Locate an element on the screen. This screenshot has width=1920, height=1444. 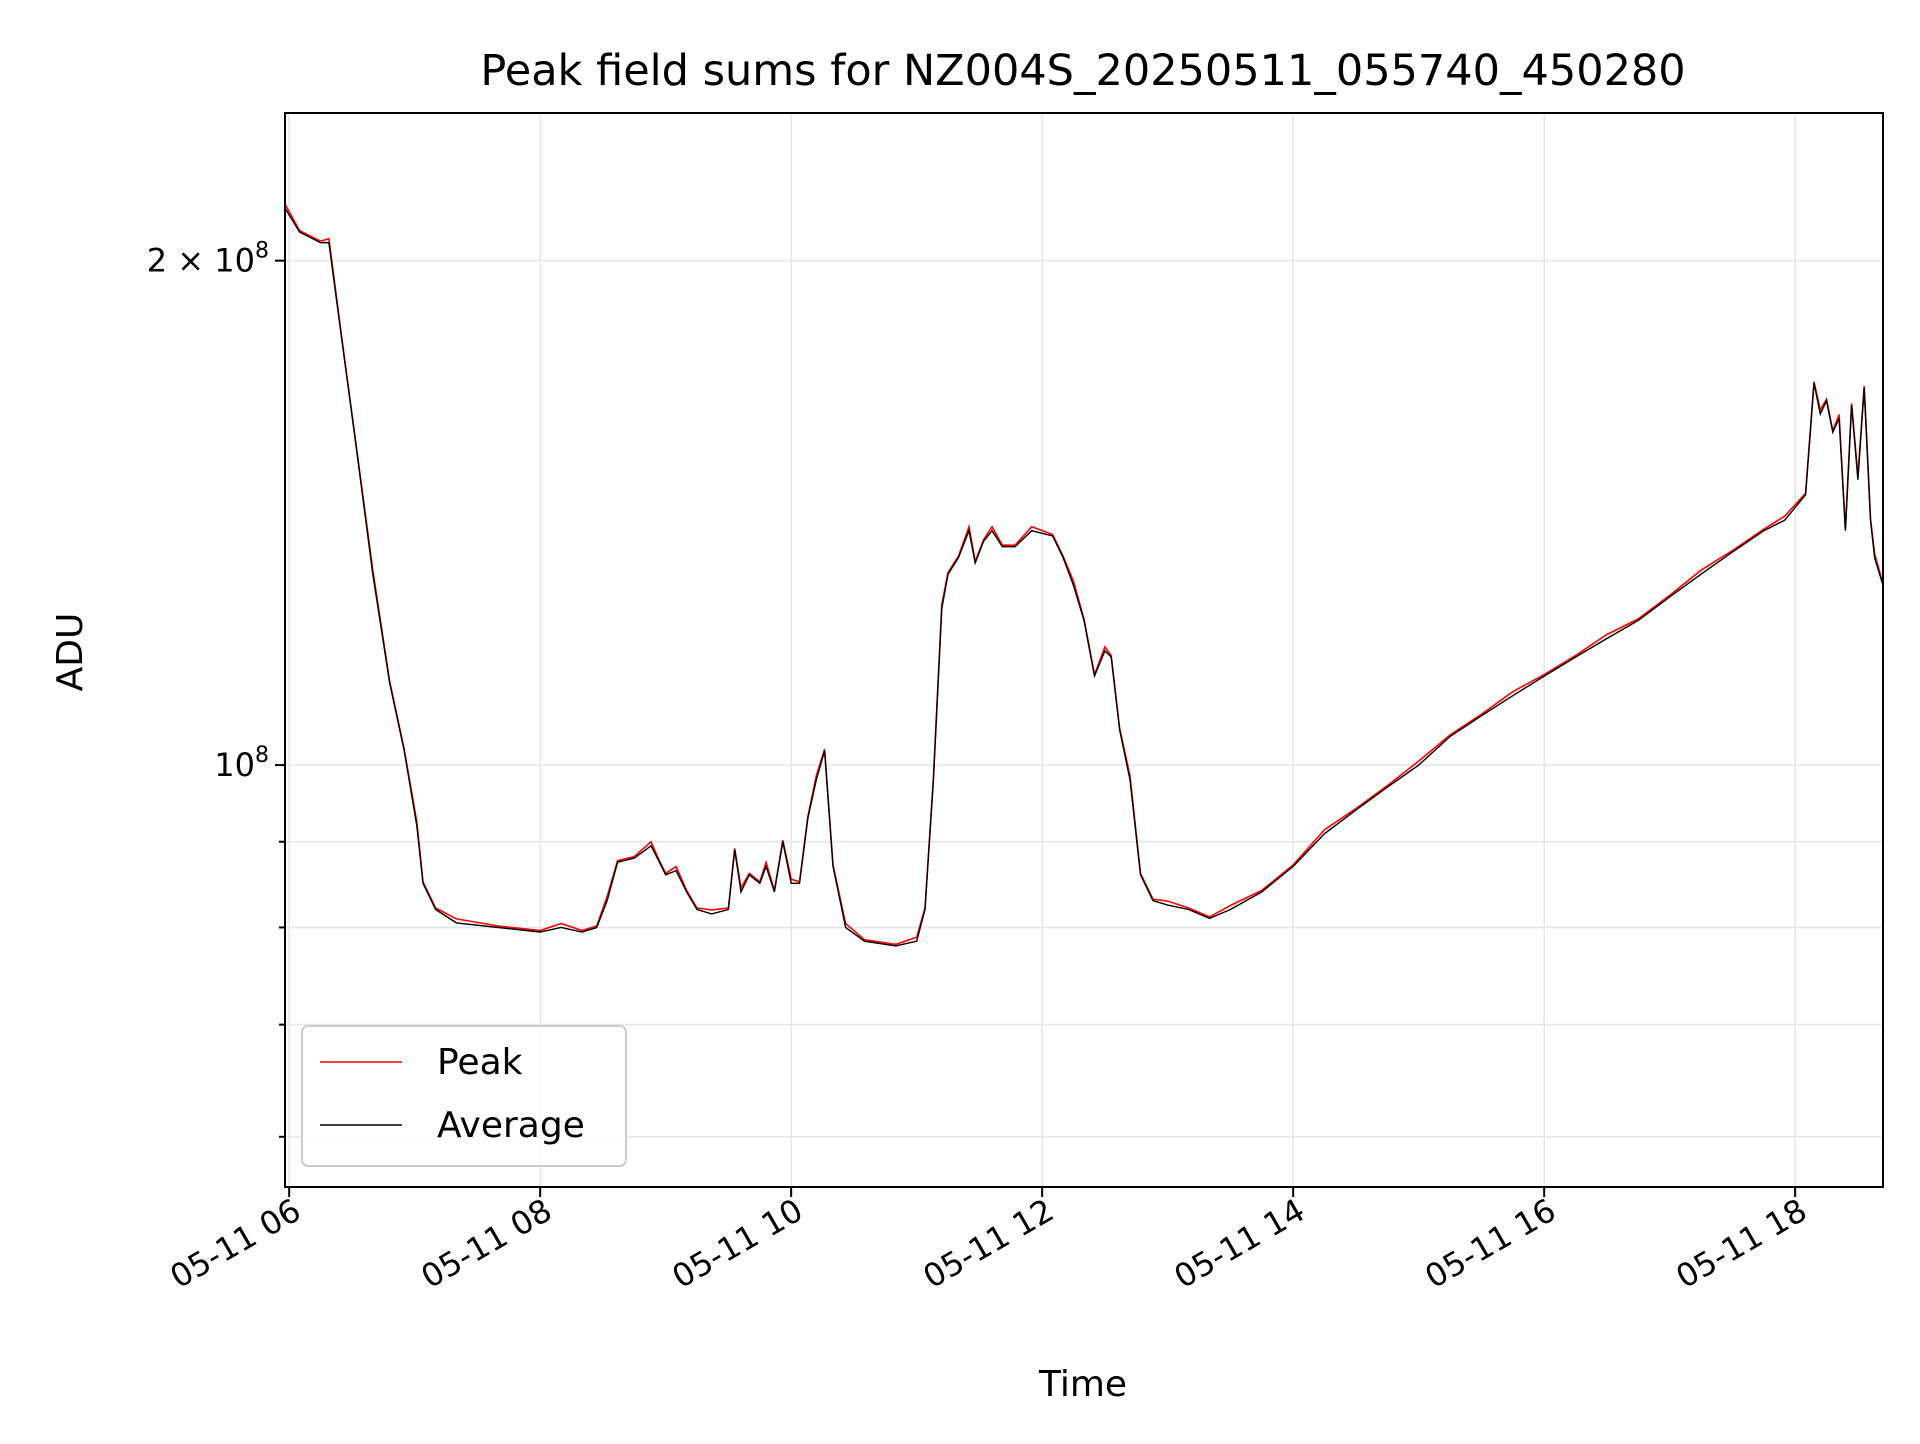
y-axis-label: ADU is located at coordinates (70, 652).